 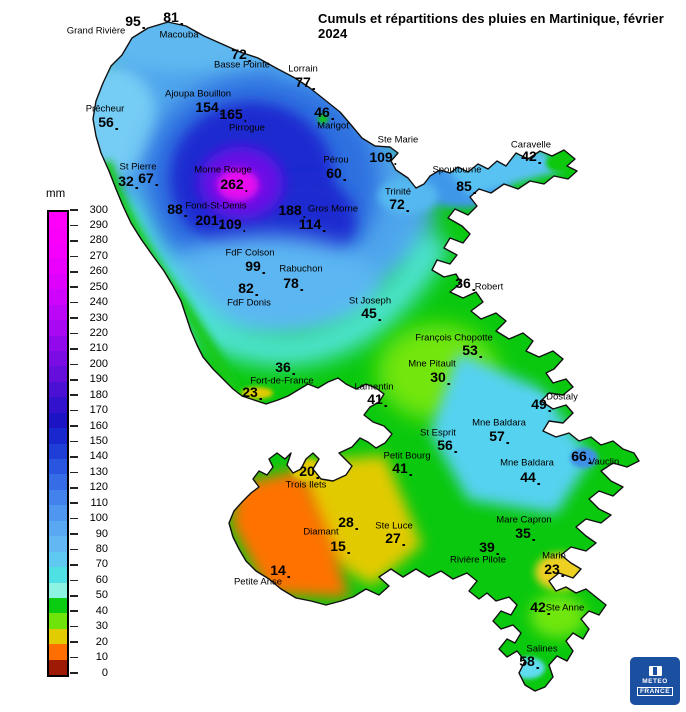 What do you see at coordinates (101, 657) in the screenshot?
I see `legend-tick-label: 10` at bounding box center [101, 657].